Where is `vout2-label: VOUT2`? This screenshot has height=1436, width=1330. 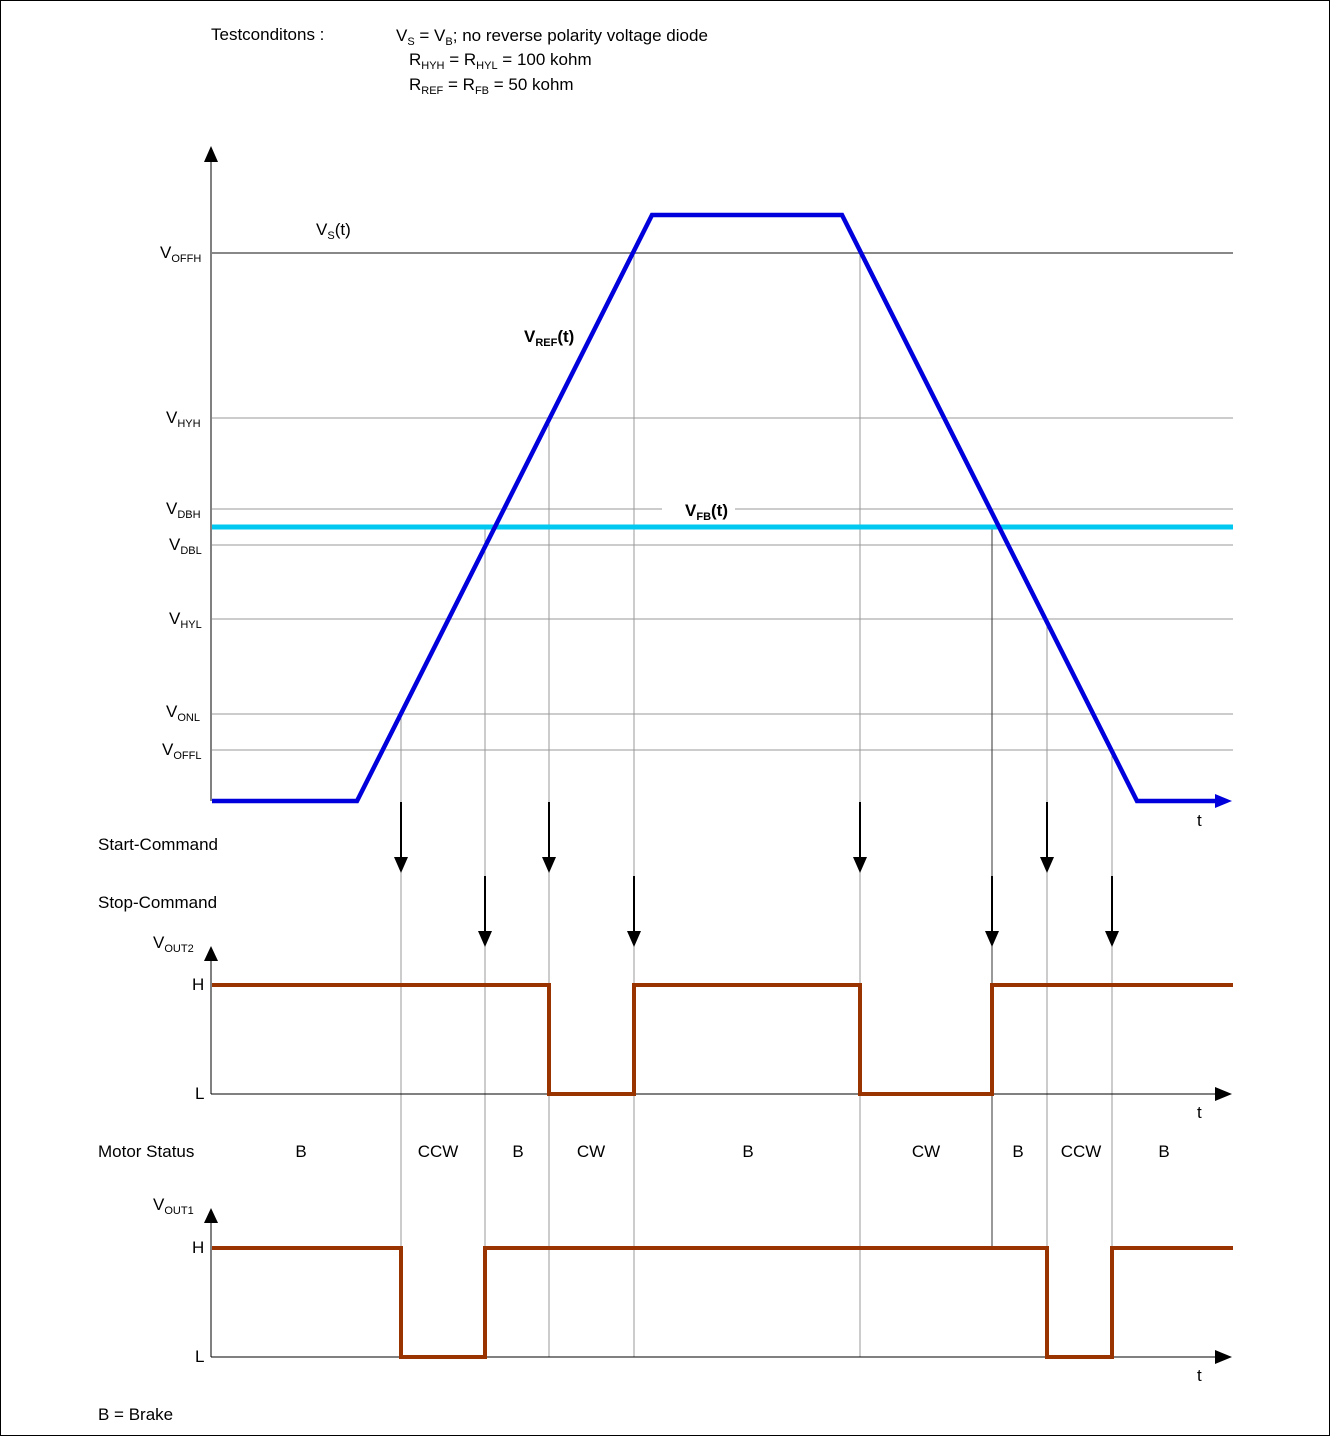 vout2-label: VOUT2 is located at coordinates (173, 944).